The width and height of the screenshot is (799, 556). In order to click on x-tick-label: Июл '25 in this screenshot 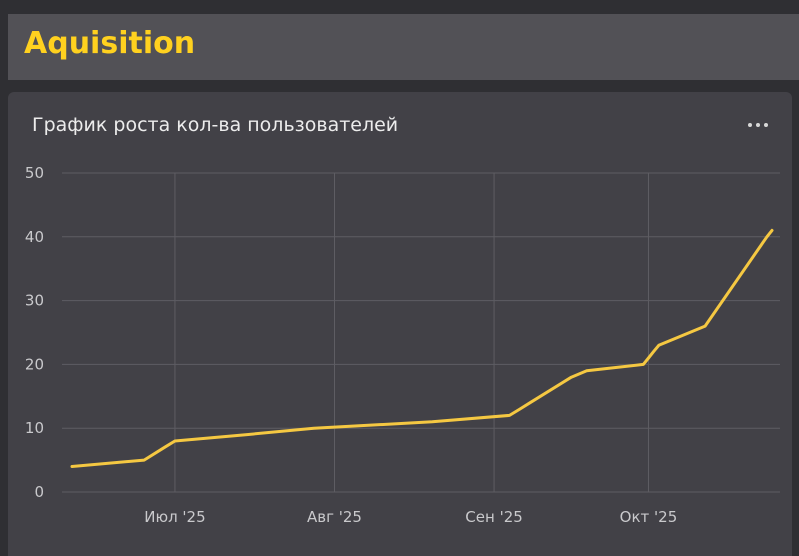, I will do `click(174, 517)`.